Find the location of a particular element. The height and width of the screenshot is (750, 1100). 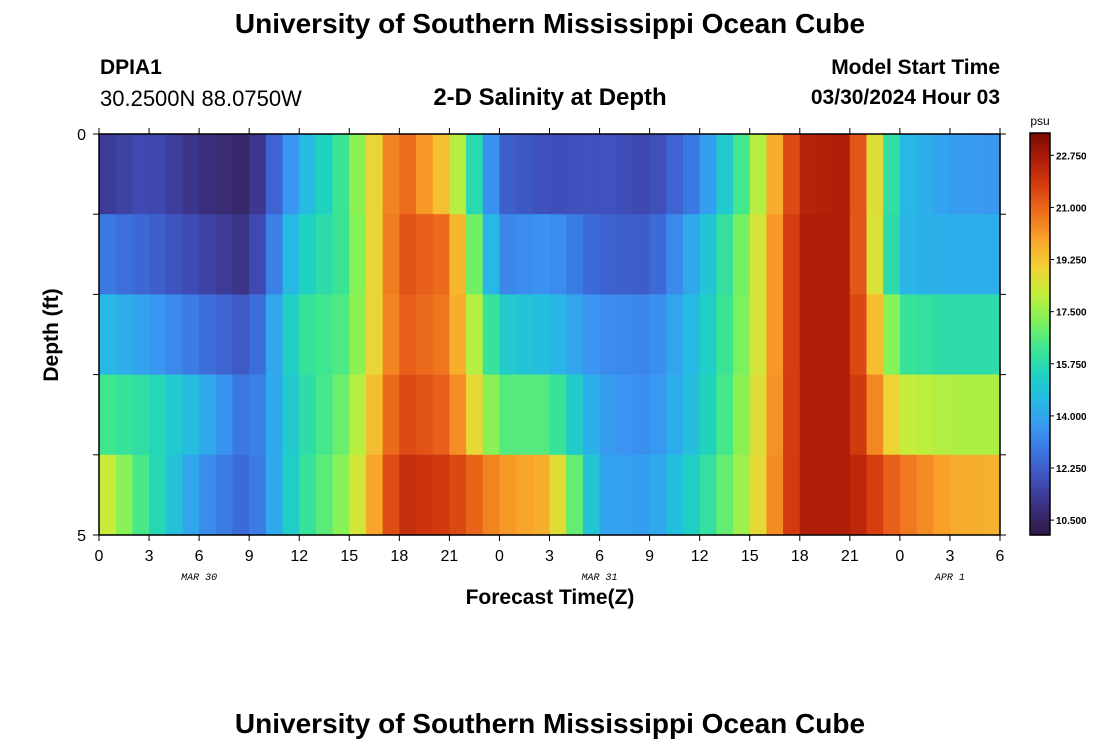

model-start-value: 03/30/2024 Hour 03 is located at coordinates (905, 97).